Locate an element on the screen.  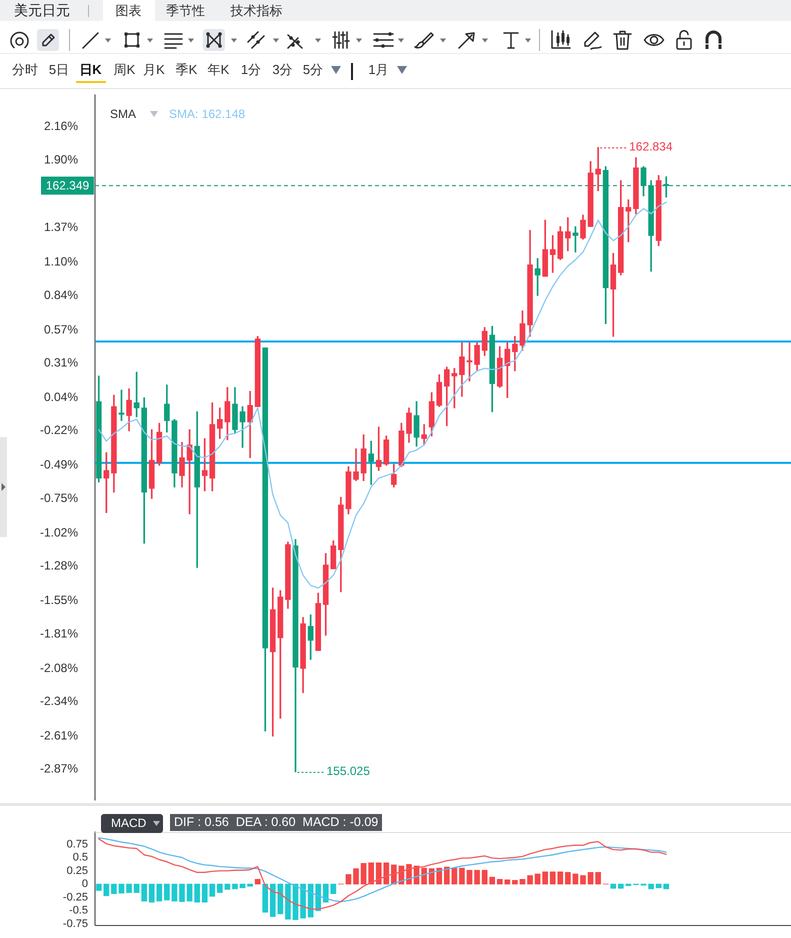
y-tick-label: 1.37% is located at coordinates (61, 227).